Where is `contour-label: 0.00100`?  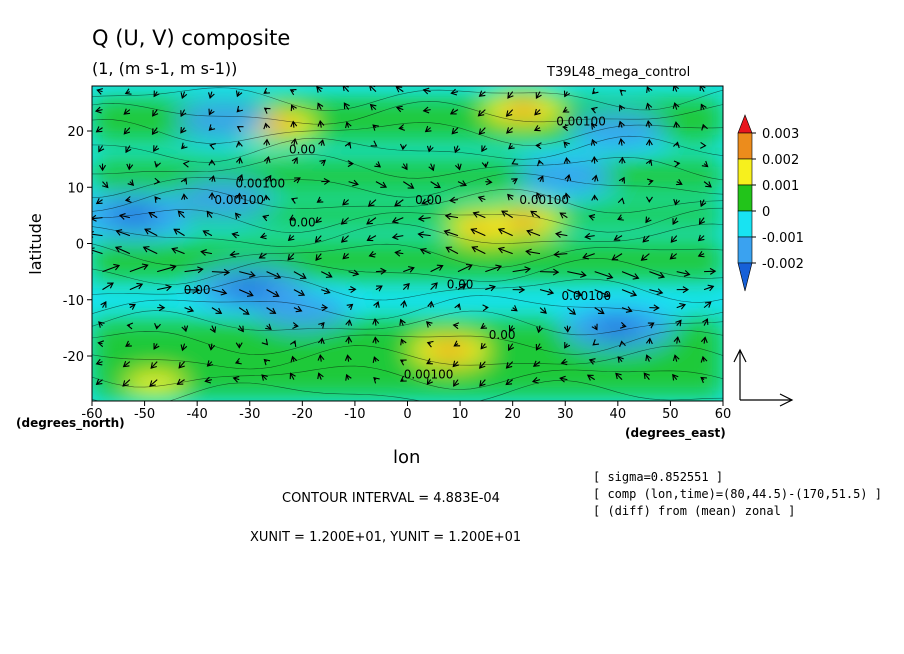
contour-label: 0.00100 is located at coordinates (544, 200).